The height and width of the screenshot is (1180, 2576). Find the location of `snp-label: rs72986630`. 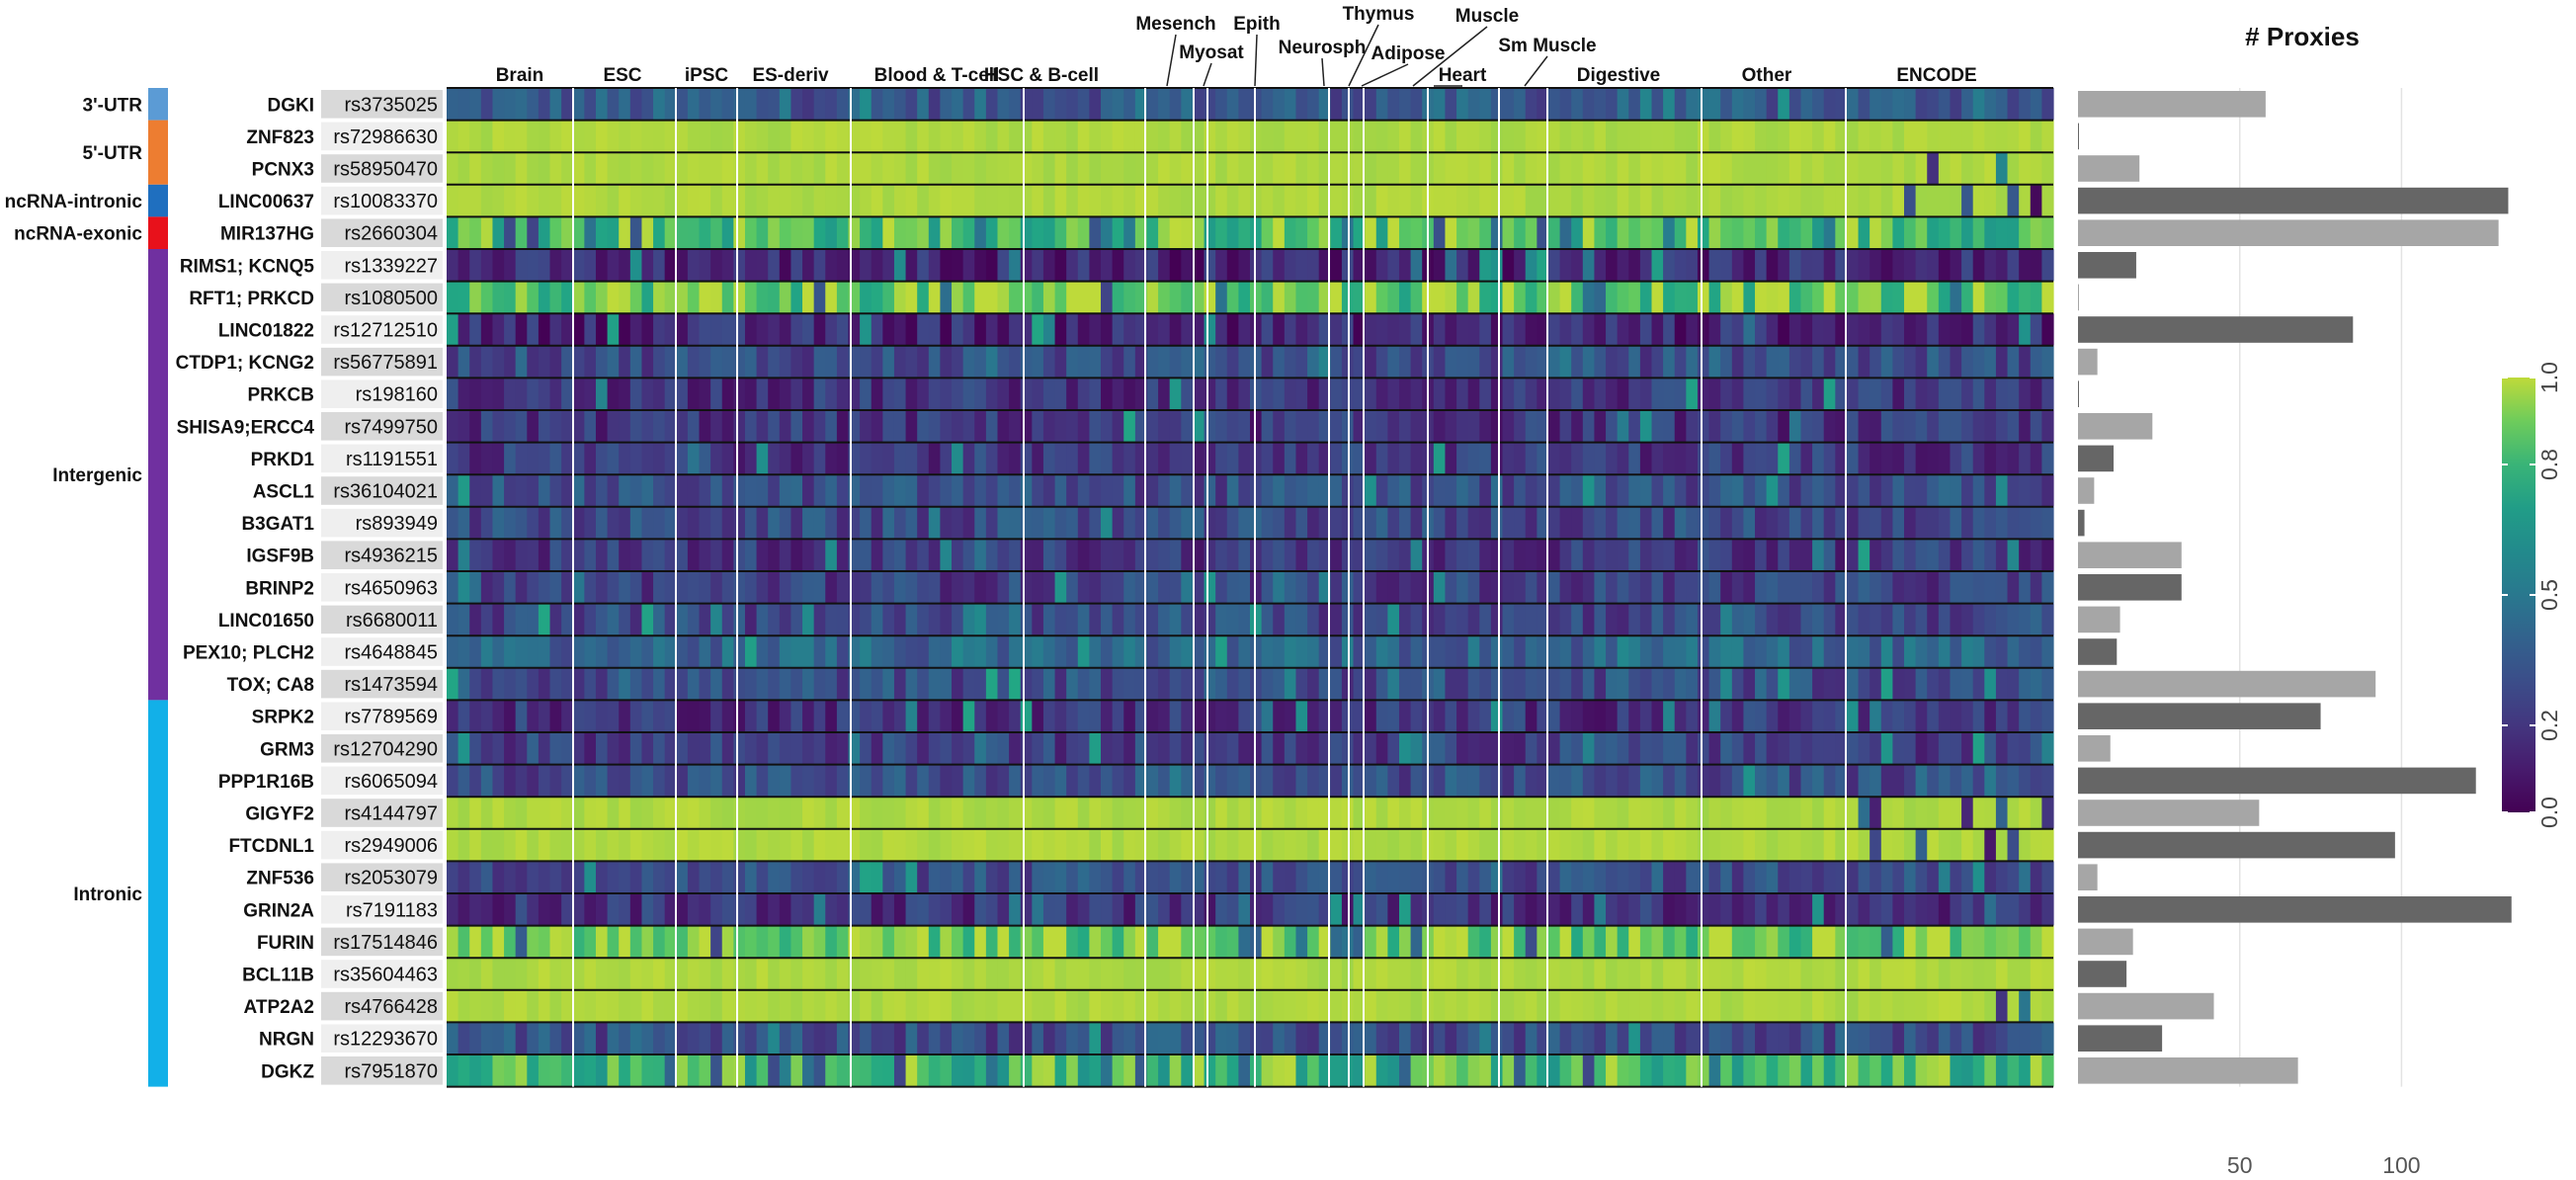

snp-label: rs72986630 is located at coordinates (385, 137).